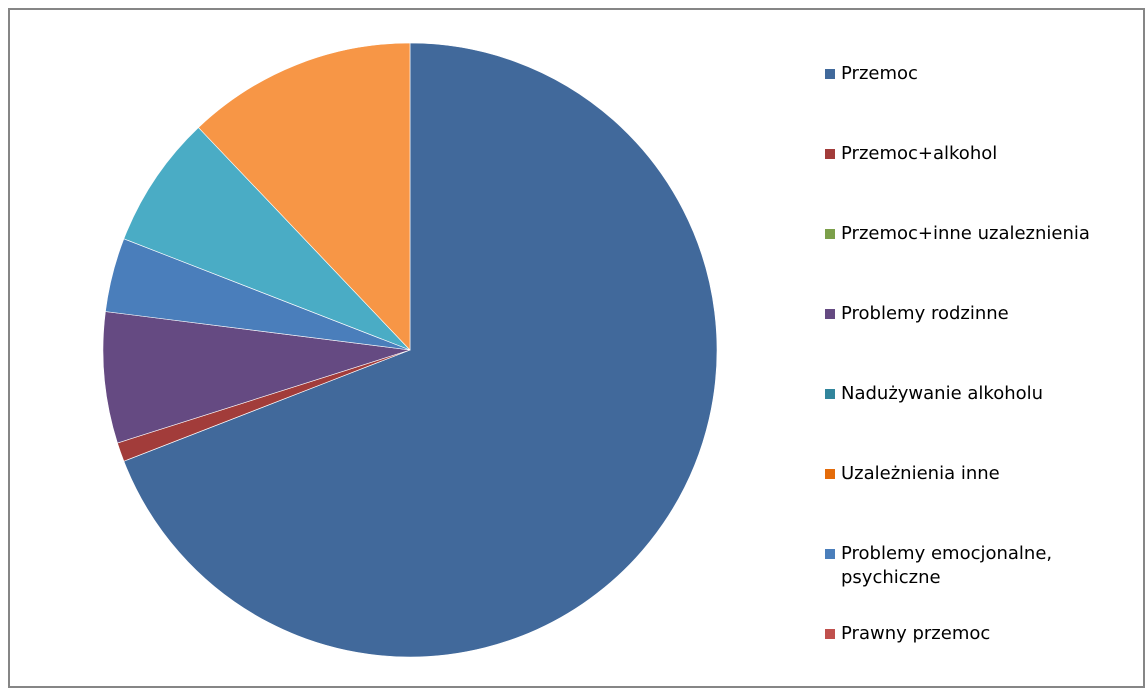  What do you see at coordinates (947, 565) in the screenshot?
I see `legend-label: Problemy emocjonalne, psychiczne` at bounding box center [947, 565].